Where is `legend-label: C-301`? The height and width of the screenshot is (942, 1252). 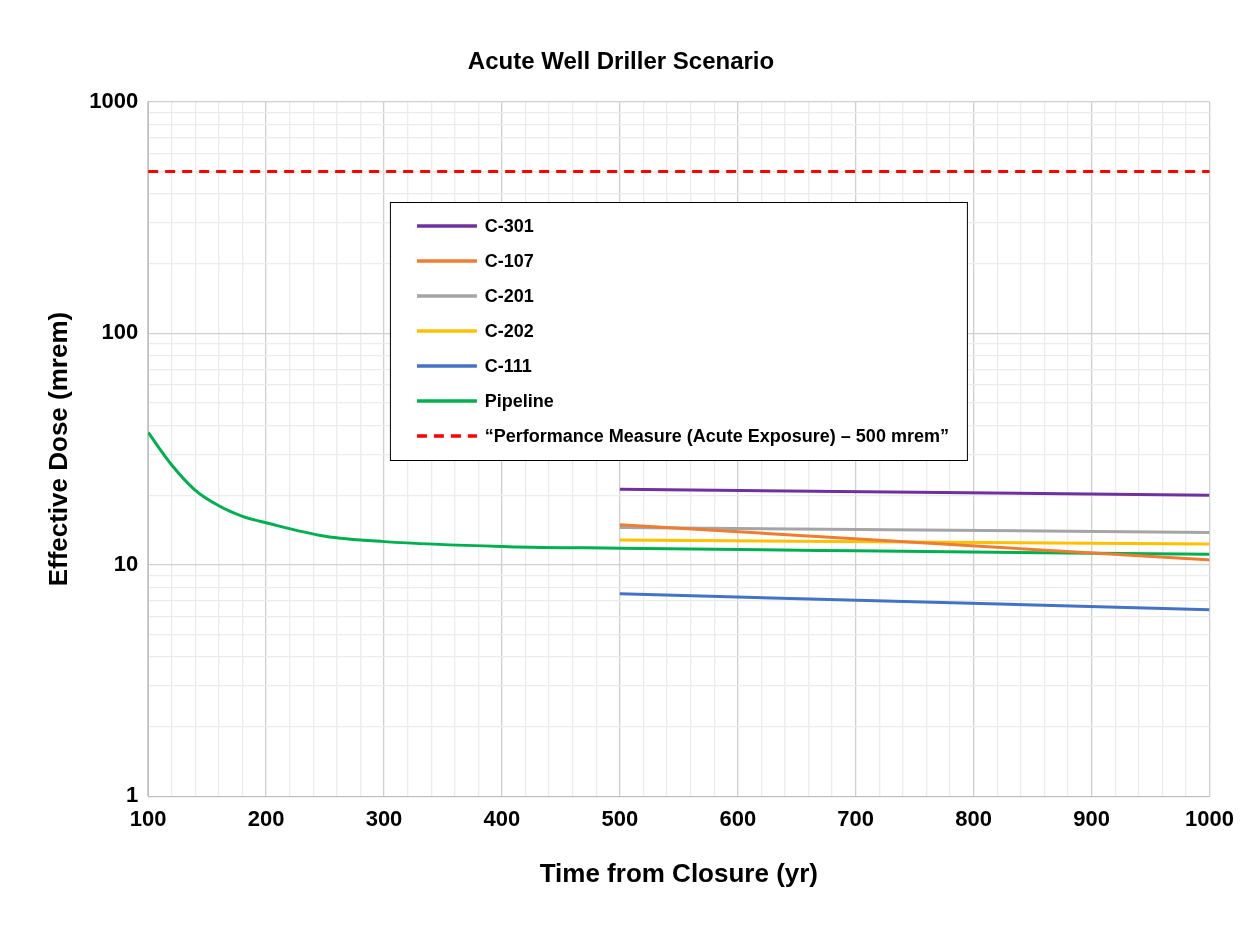
legend-label: C-301 is located at coordinates (509, 226).